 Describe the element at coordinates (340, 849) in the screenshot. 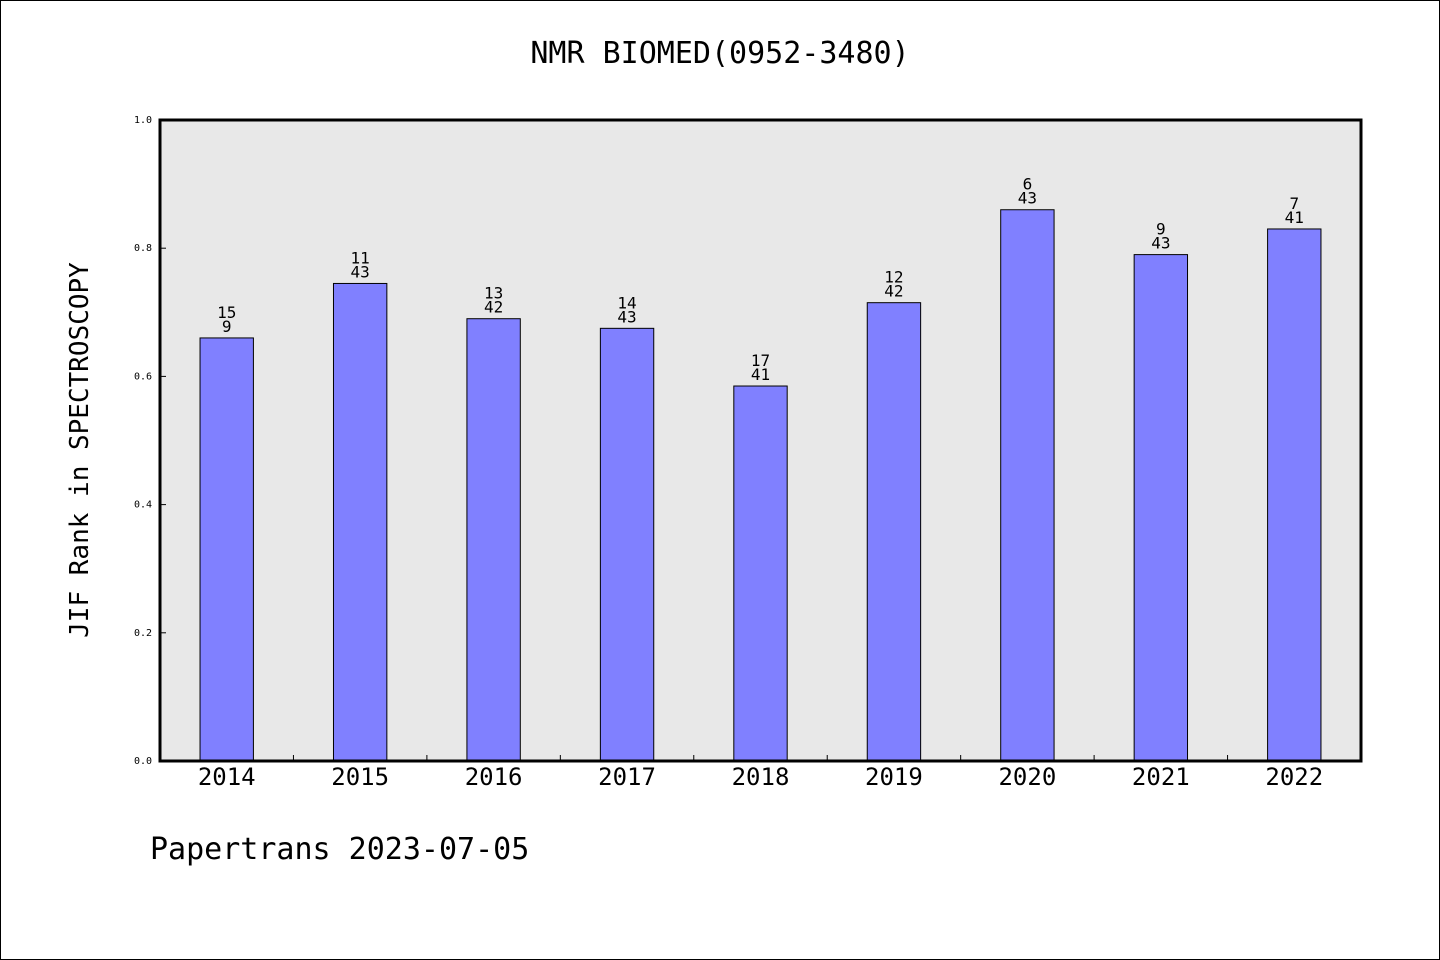

I see `footer-credit: Papertrans 2023-07-05` at that location.